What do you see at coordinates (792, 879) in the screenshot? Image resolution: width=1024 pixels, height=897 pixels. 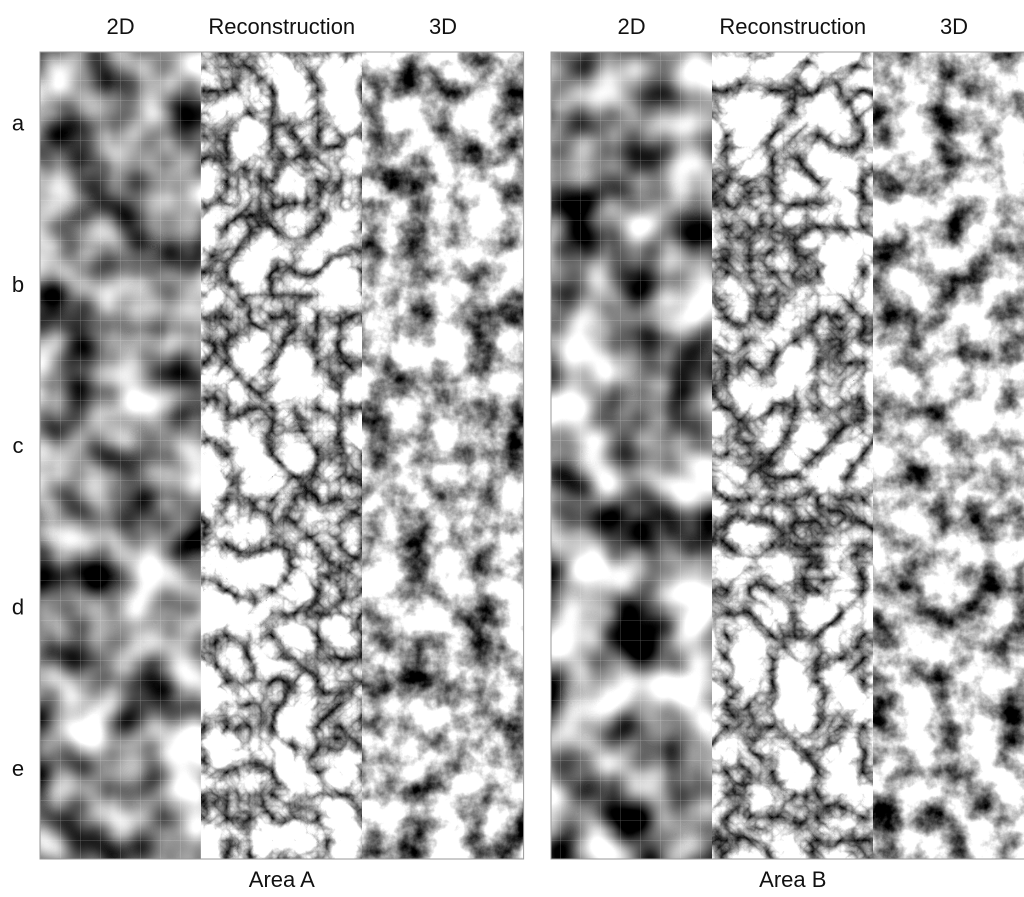 I see `panel-caption: Area B` at bounding box center [792, 879].